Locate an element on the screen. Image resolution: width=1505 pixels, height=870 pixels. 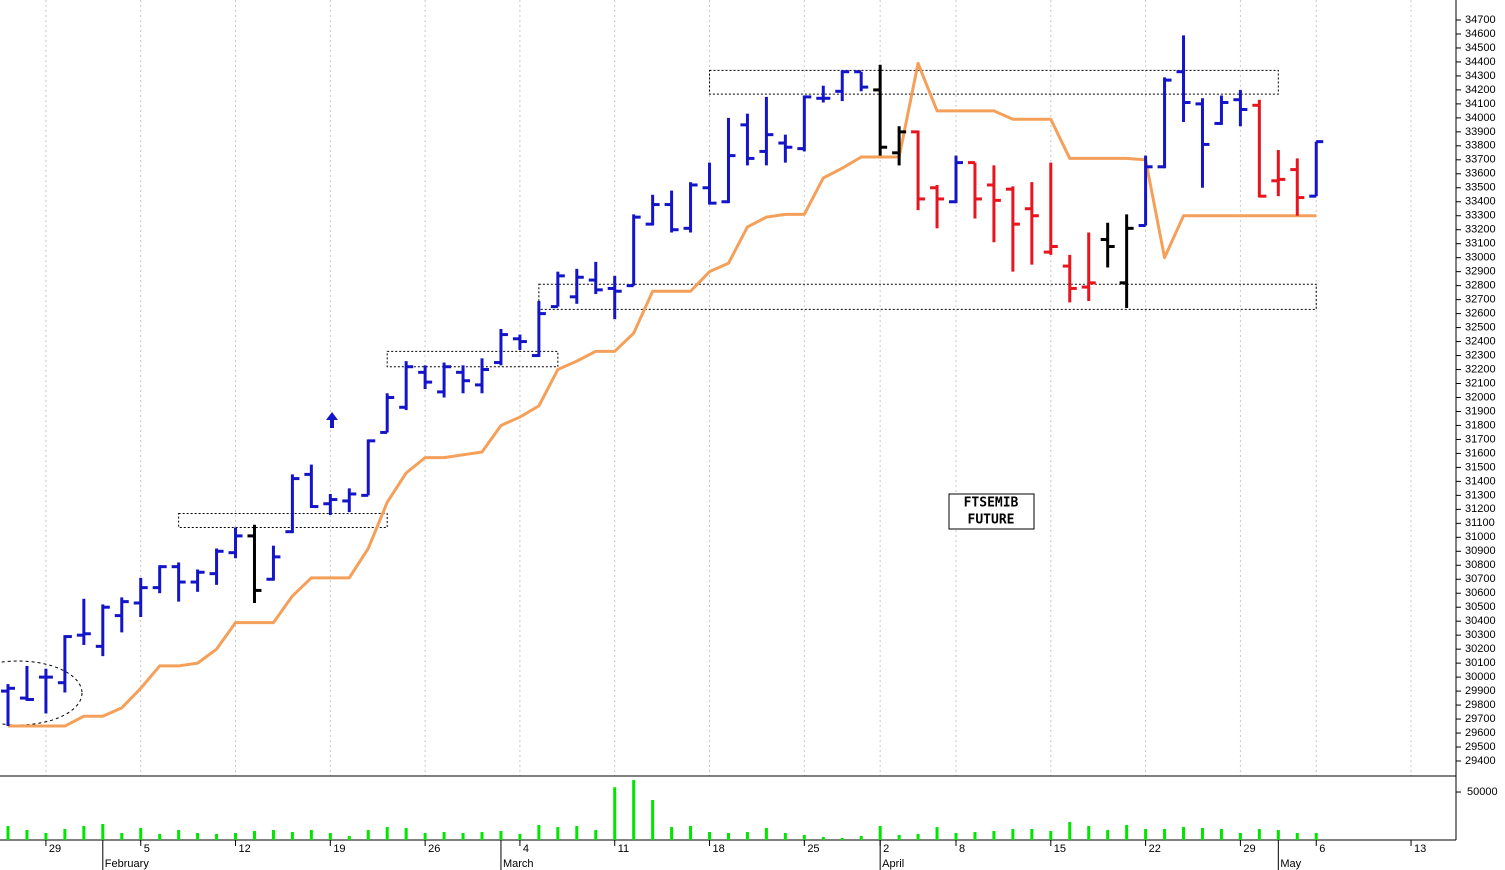
x-tick-label: 12 is located at coordinates (245, 849).